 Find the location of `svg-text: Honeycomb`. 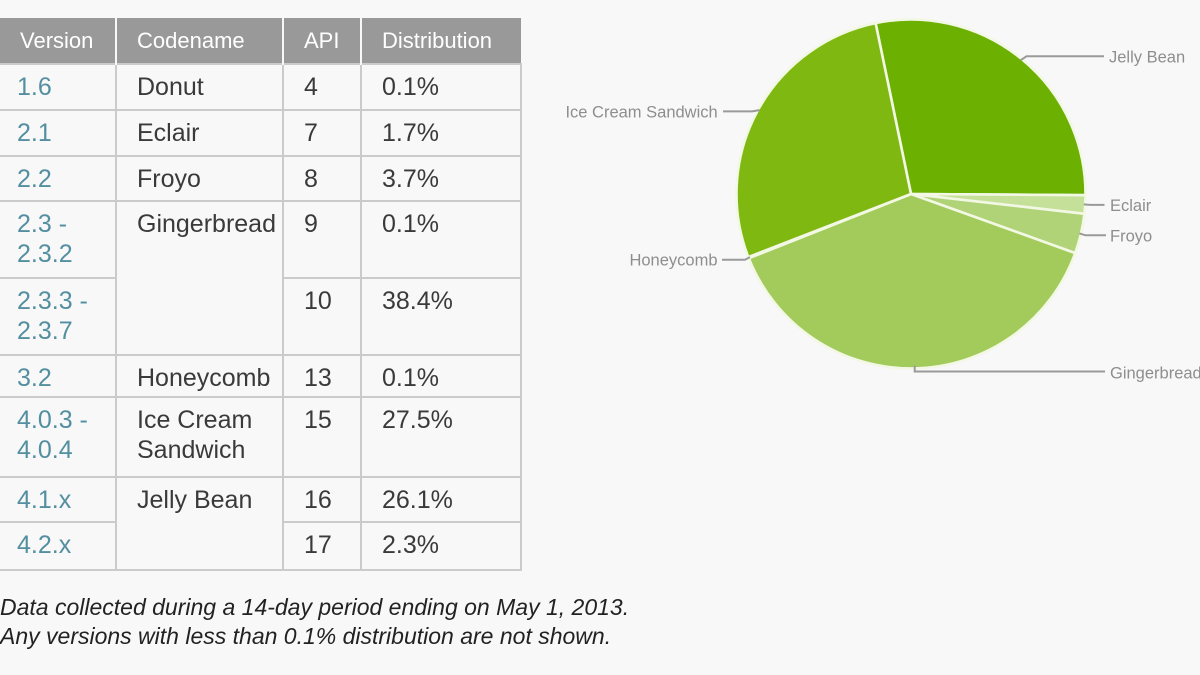

svg-text: Honeycomb is located at coordinates (673, 261).